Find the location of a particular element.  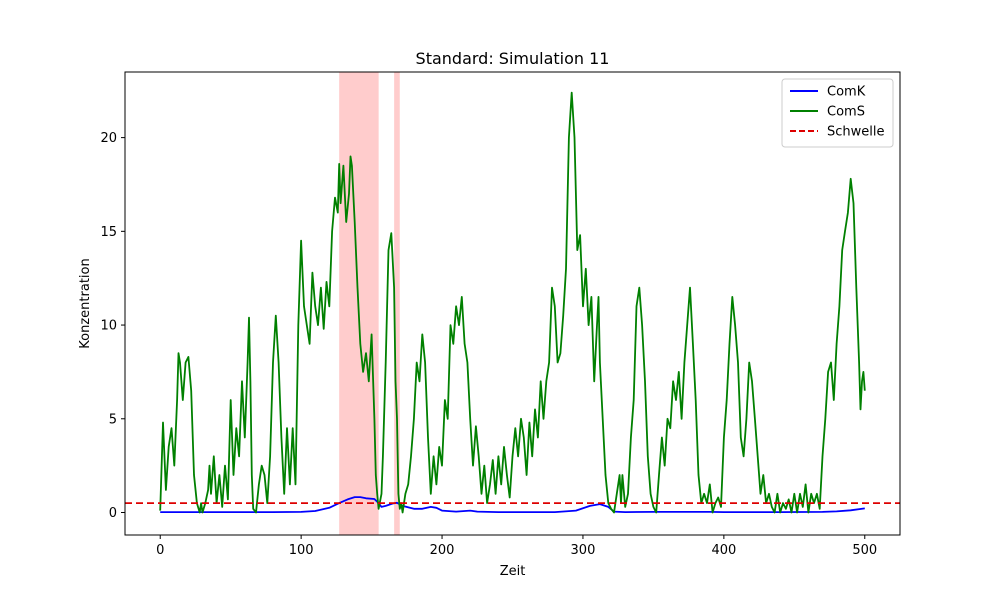

x-tick-label: 300 is located at coordinates (583, 550).